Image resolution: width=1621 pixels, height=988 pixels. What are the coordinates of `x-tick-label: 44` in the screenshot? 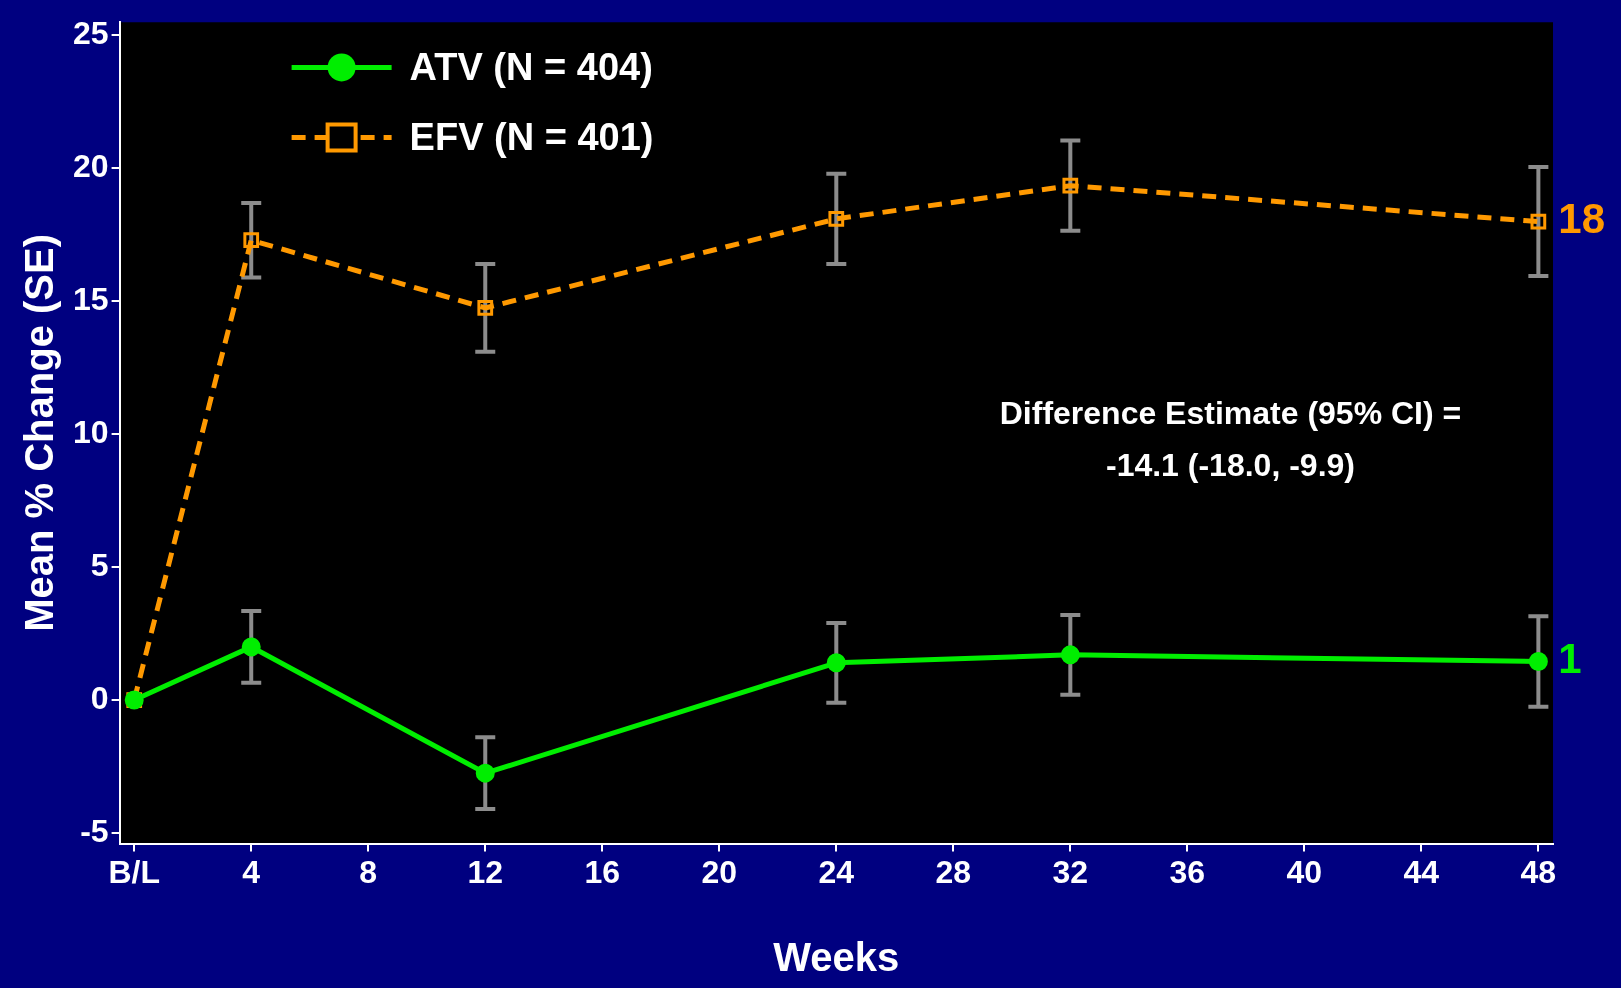 It's located at (1421, 871).